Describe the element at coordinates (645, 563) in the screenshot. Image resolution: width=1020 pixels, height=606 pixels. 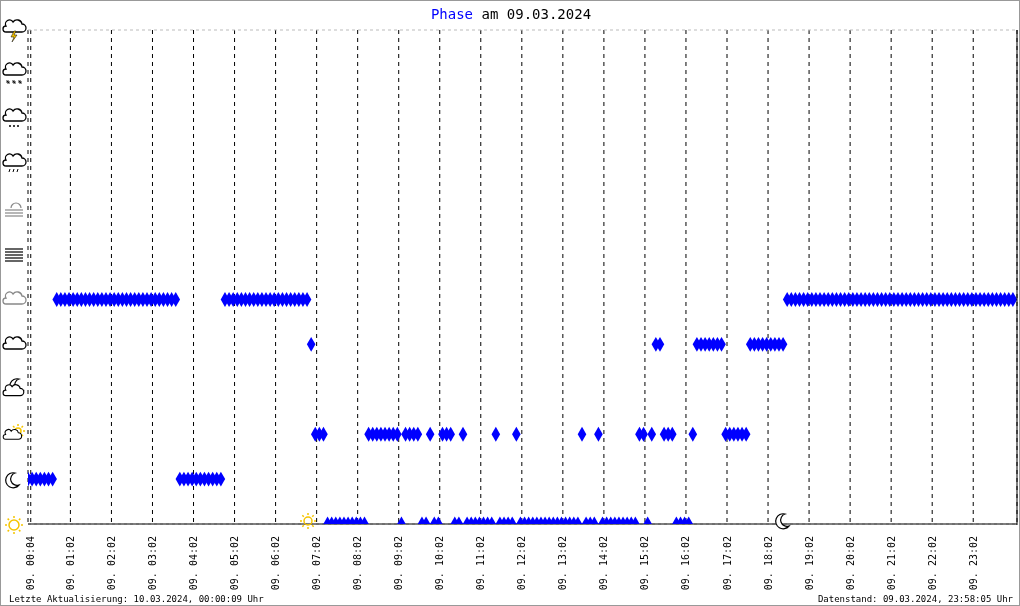
I see `x-tick-label: 09. 15:02` at that location.